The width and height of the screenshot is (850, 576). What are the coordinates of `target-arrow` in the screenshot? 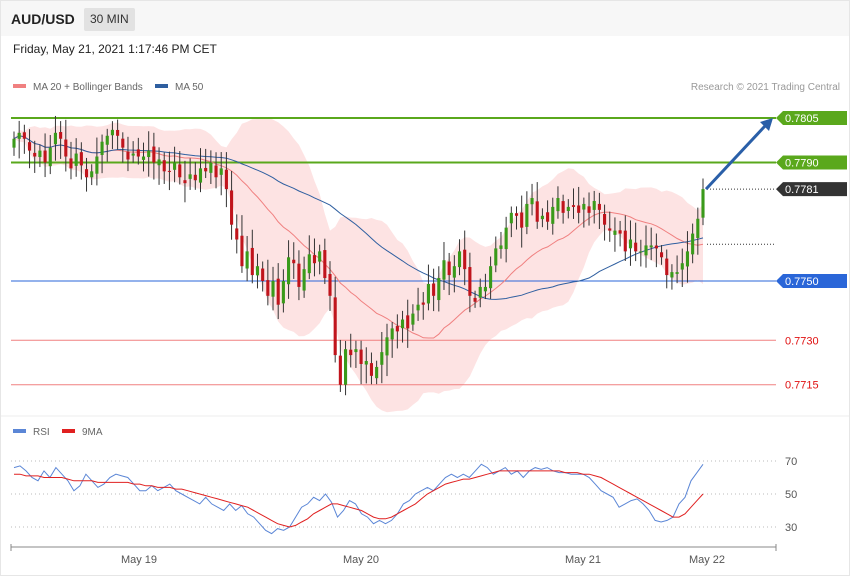 It's located at (735, 157).